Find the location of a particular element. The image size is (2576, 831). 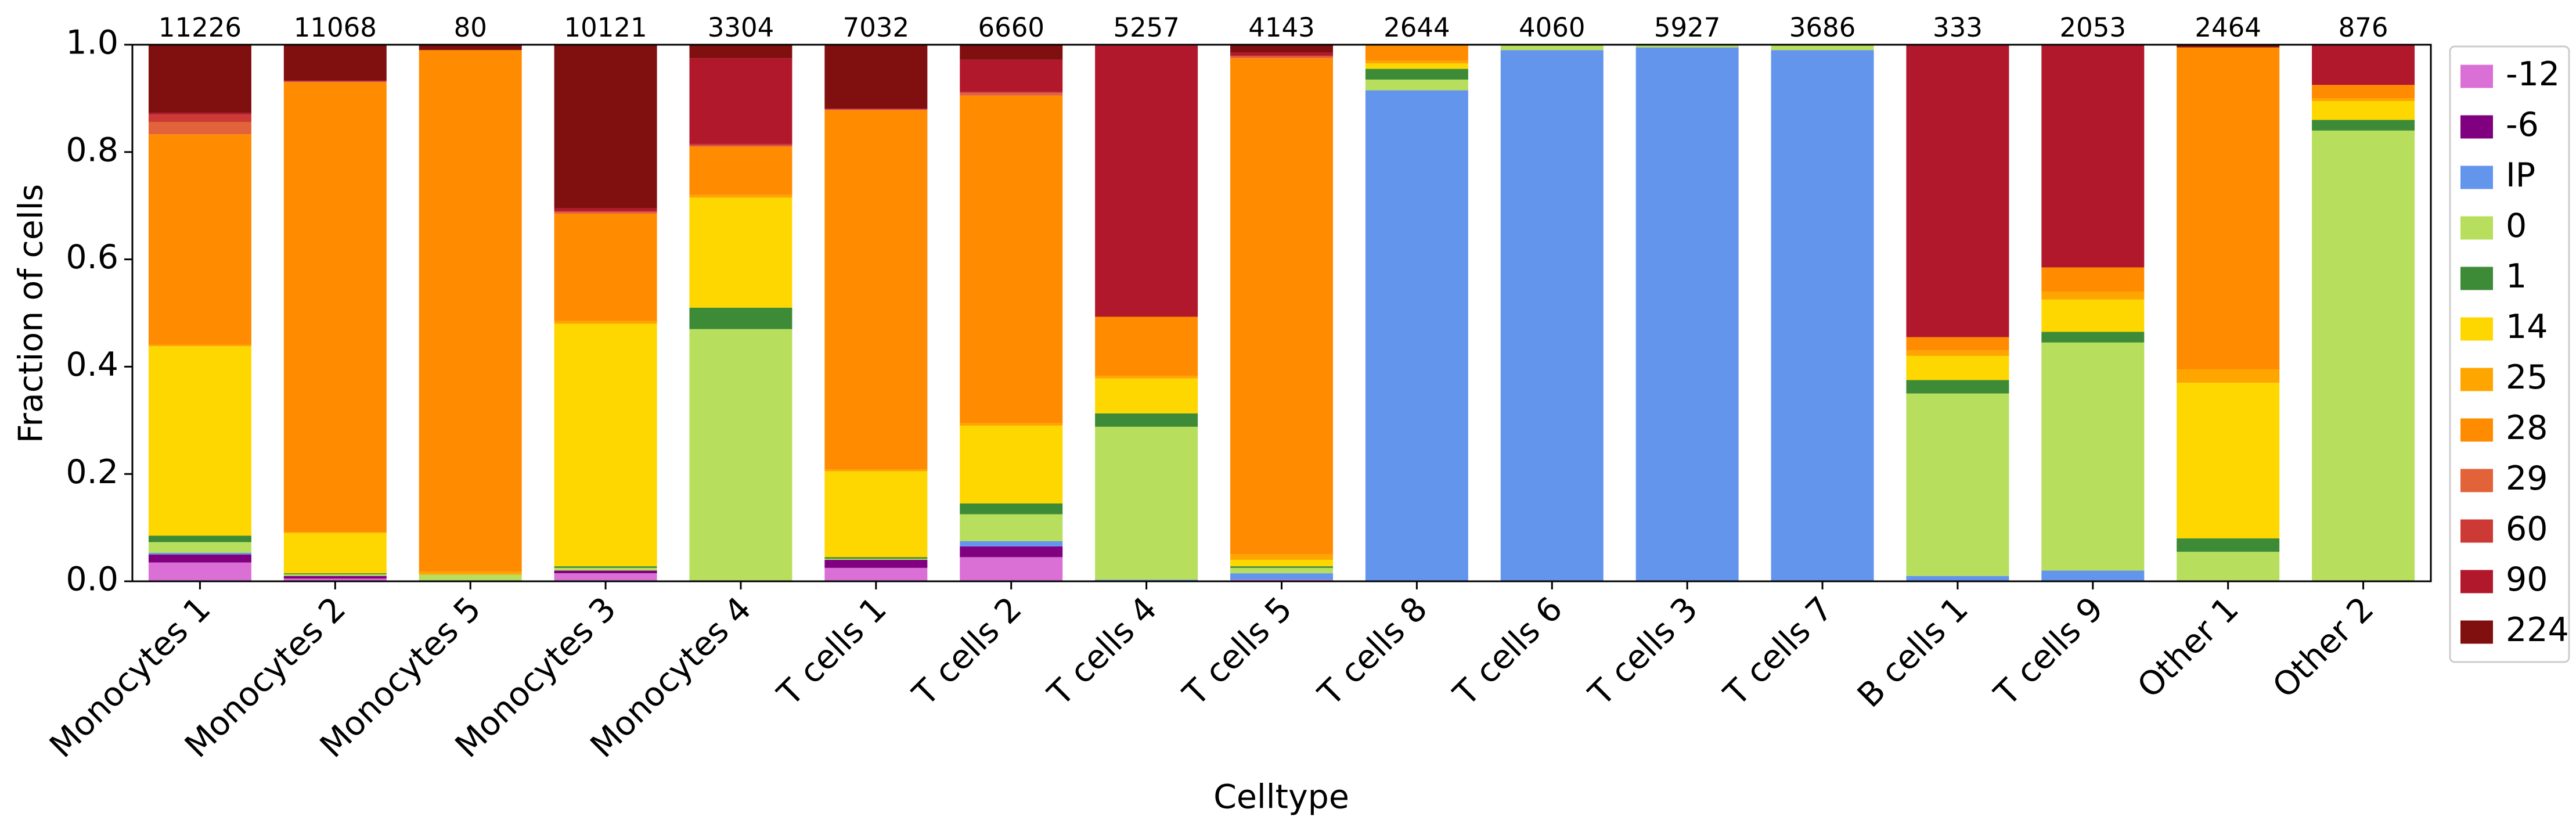

x-axis-label: Celltype is located at coordinates (1281, 797).